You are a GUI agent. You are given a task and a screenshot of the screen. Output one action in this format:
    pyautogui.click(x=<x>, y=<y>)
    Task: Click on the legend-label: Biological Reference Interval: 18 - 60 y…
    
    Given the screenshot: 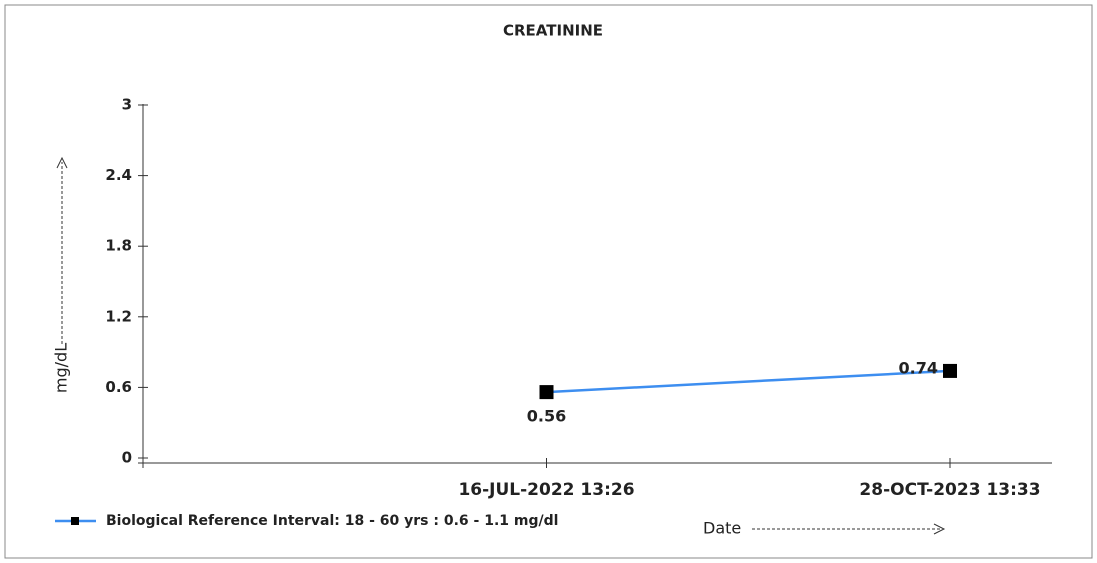 What is the action you would take?
    pyautogui.click(x=332, y=521)
    